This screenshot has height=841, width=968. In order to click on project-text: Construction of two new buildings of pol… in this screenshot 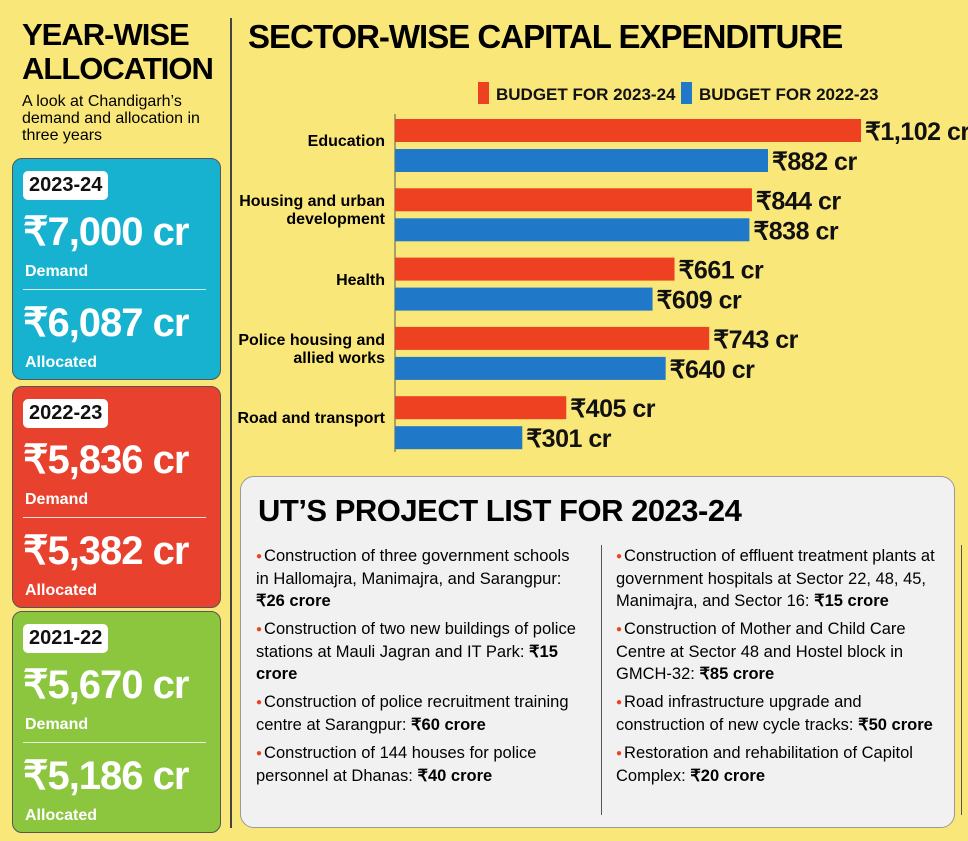, I will do `click(416, 640)`.